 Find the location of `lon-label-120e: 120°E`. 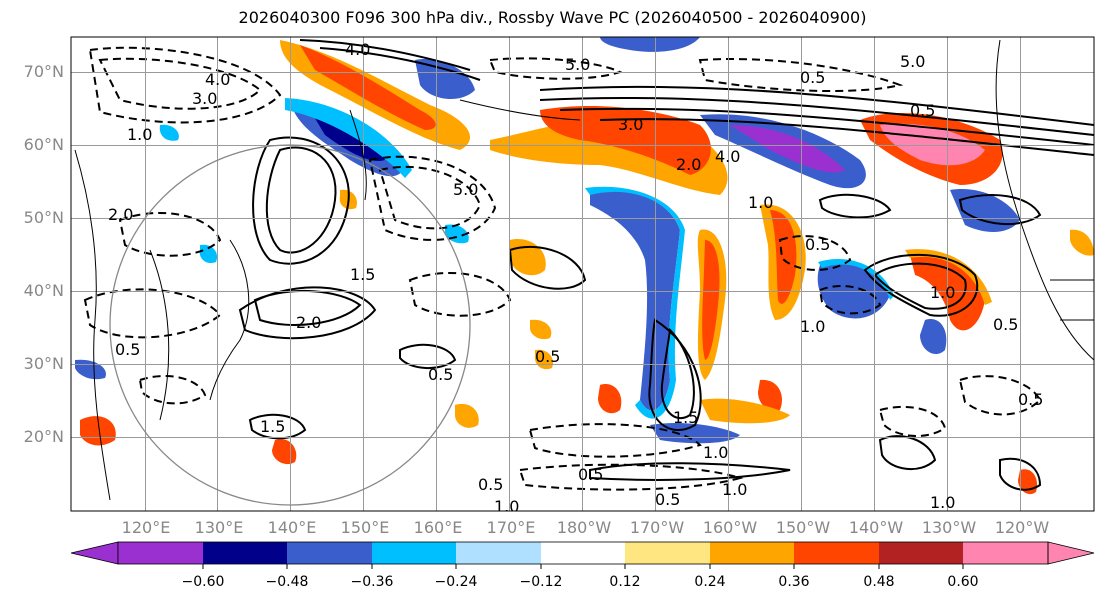

lon-label-120e: 120°E is located at coordinates (146, 527).